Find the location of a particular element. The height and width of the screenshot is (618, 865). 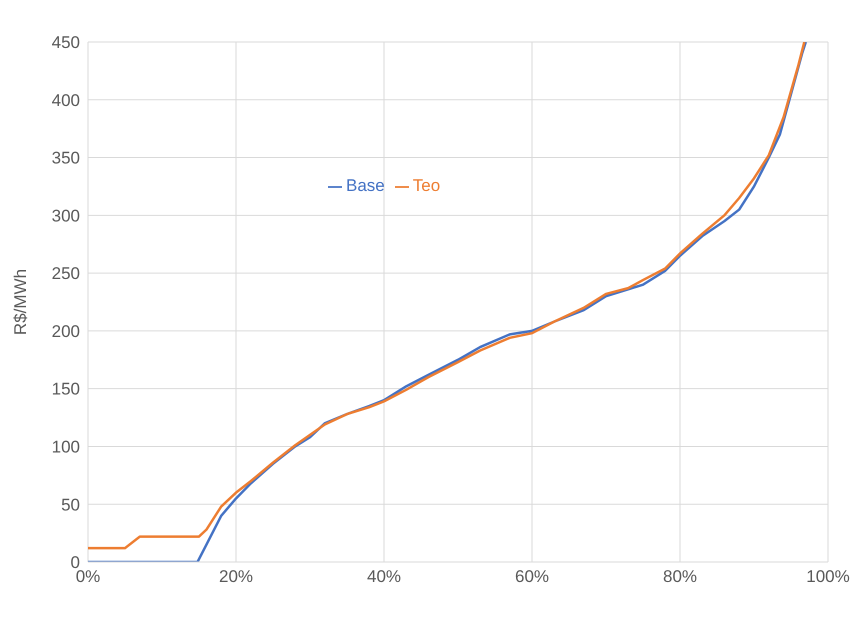

y-axis-title: R$/MWh is located at coordinates (20, 302).